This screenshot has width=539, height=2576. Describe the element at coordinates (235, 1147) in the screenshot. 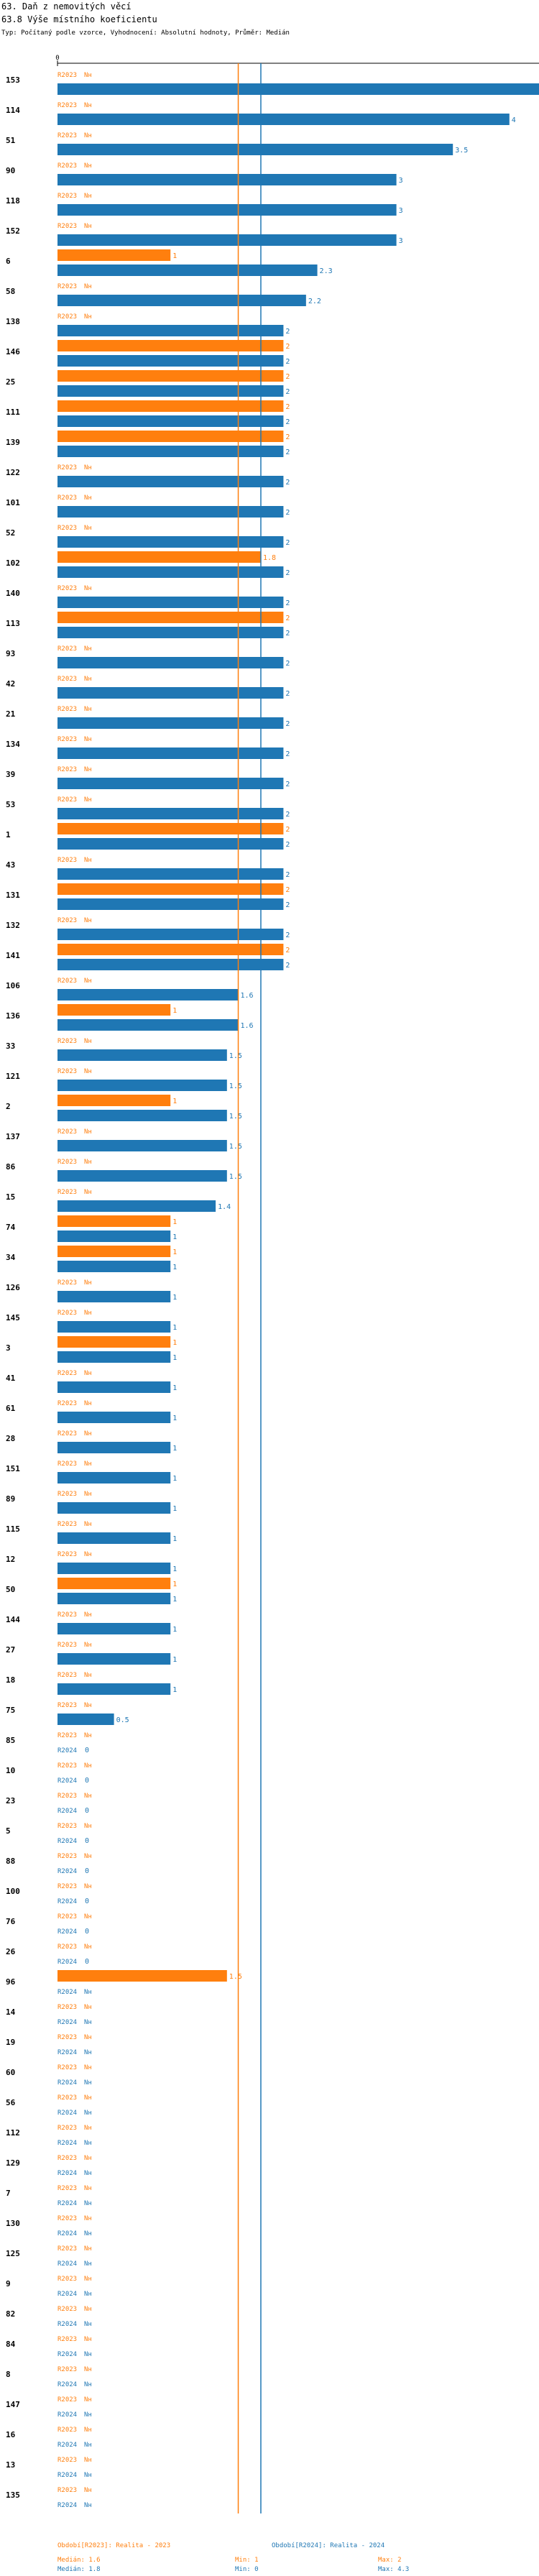

I see `data-label-r2024: 1.5` at that location.